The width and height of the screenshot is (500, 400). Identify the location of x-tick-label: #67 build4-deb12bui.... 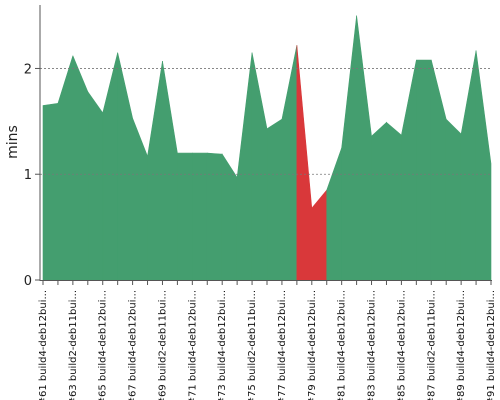
(133, 345).